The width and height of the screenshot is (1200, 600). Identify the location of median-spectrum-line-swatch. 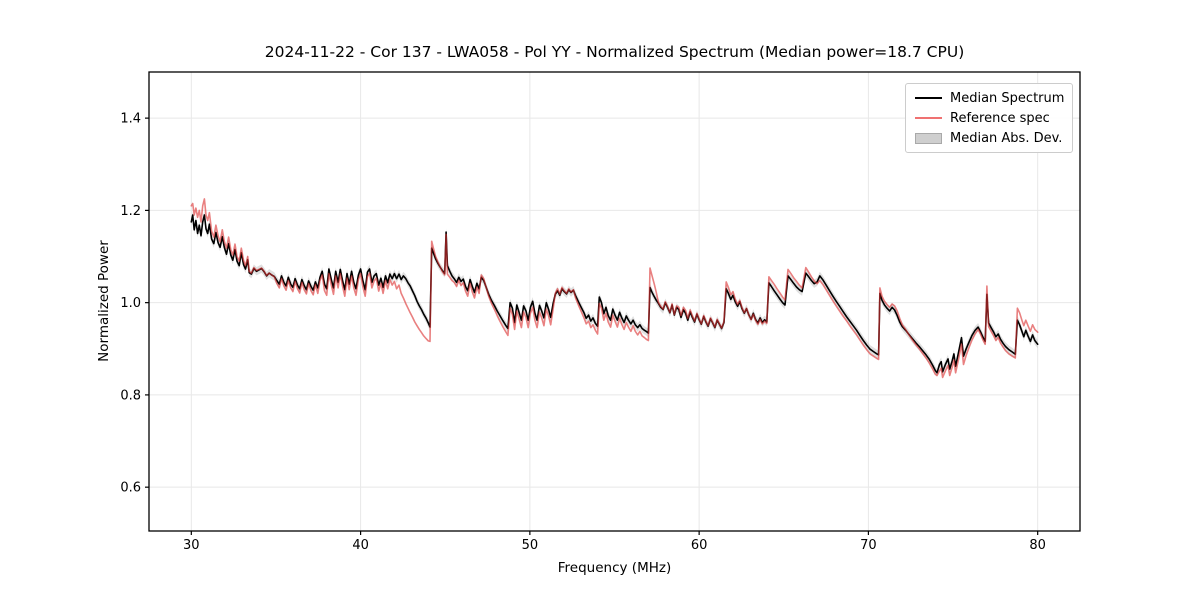
(928, 98).